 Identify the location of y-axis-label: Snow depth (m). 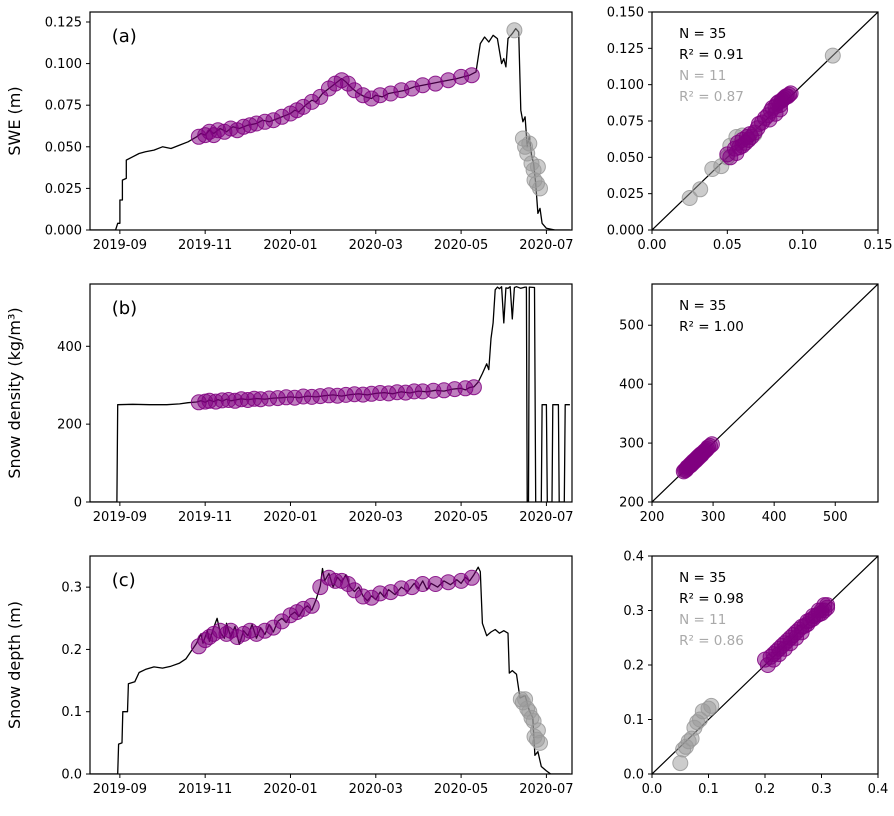
(14, 665).